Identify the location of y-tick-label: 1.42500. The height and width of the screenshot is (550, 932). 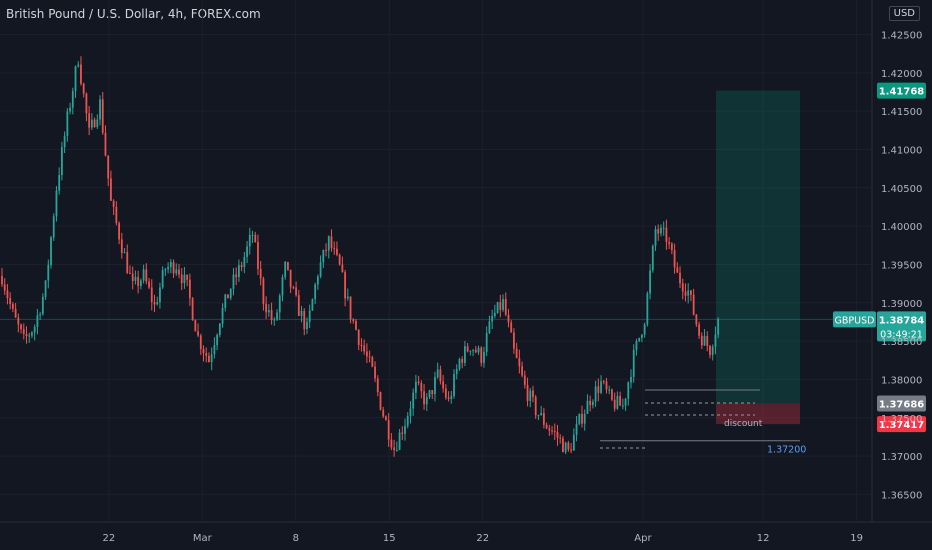
(901, 35).